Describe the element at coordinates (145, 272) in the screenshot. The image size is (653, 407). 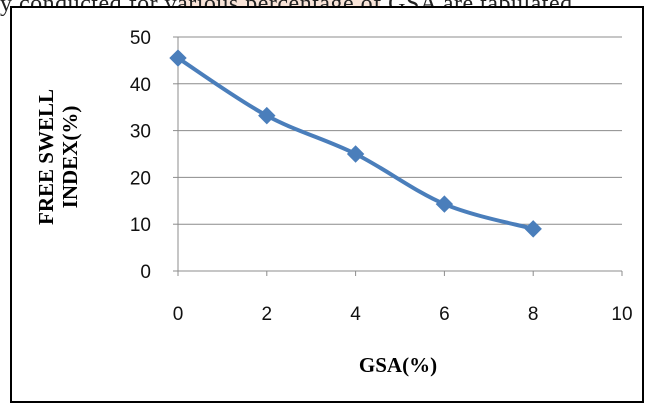
I see `y-tick-label: 0` at that location.